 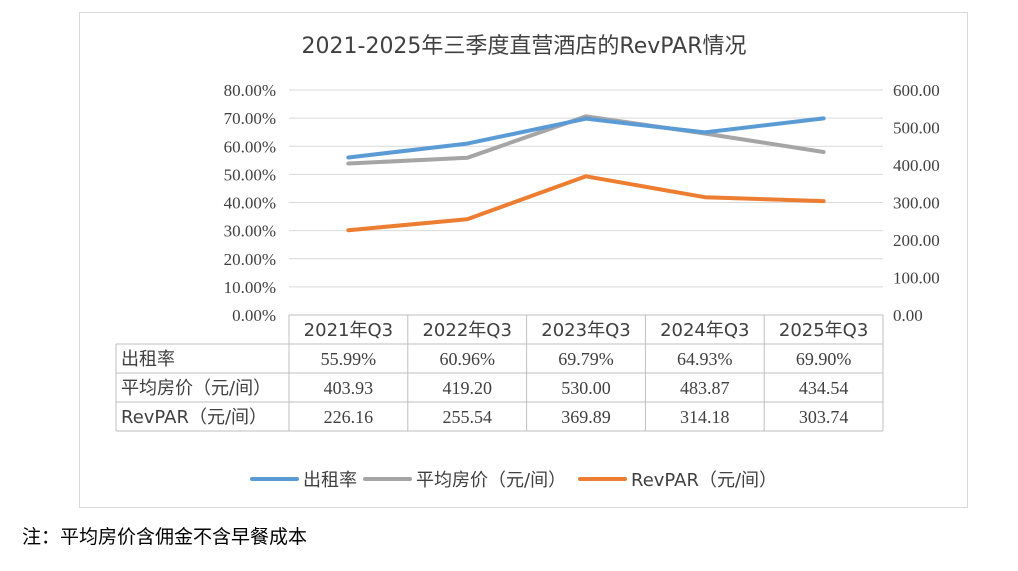 I want to click on table-cell: 60.96%, so click(x=467, y=359).